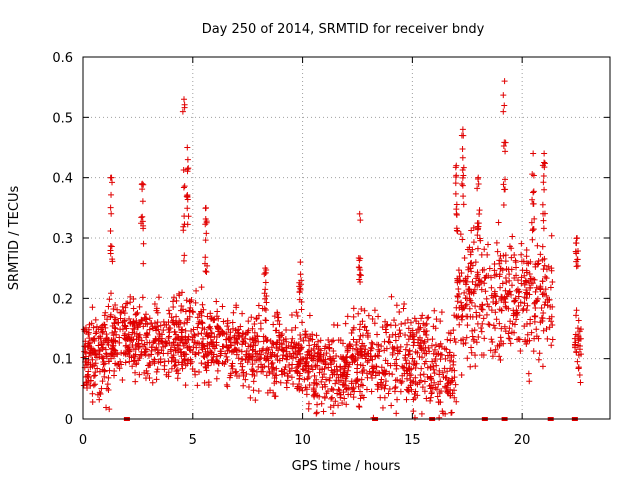 The image size is (640, 480). Describe the element at coordinates (412, 440) in the screenshot. I see `x-tick-label: 15` at that location.